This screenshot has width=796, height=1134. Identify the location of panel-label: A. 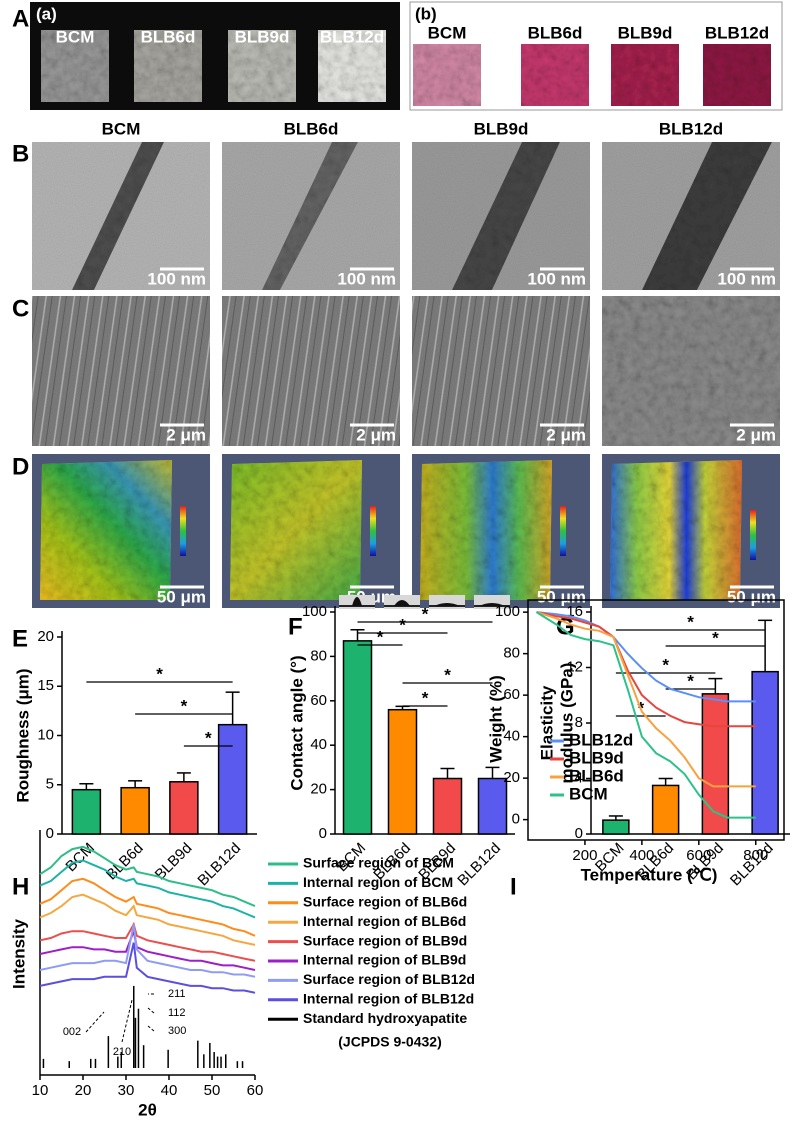
(20, 18).